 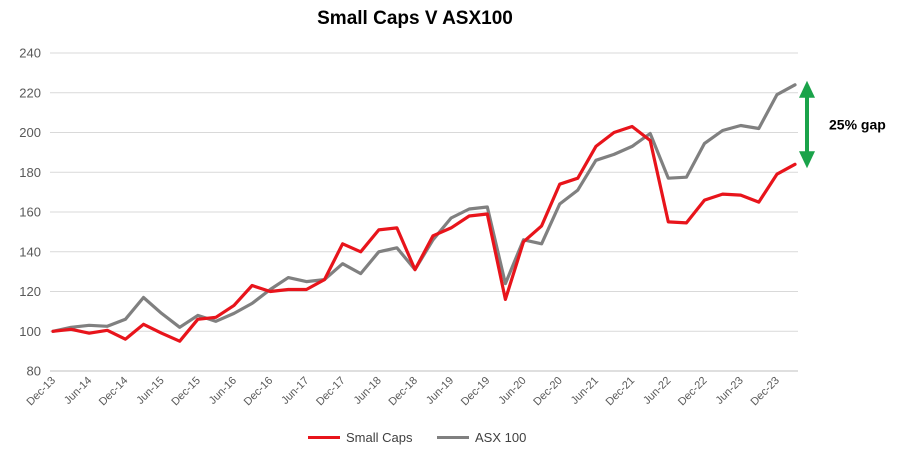 I want to click on x-tick-label: Dec-16, so click(x=259, y=392).